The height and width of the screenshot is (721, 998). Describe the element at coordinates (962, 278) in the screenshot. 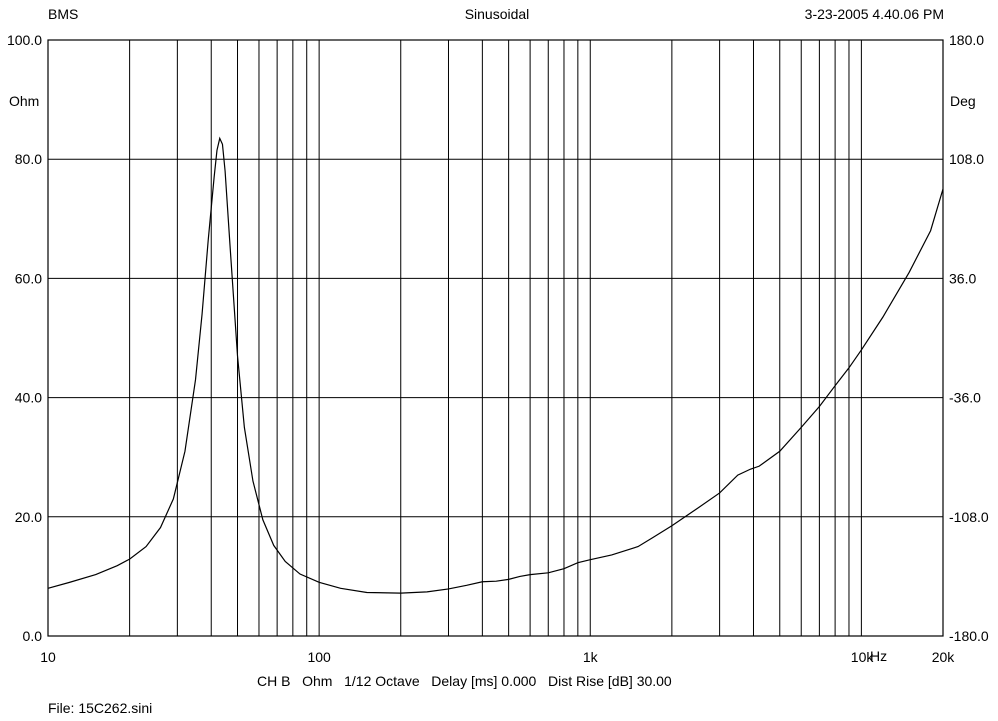

I see `y-tick-label-right: 36.0` at that location.